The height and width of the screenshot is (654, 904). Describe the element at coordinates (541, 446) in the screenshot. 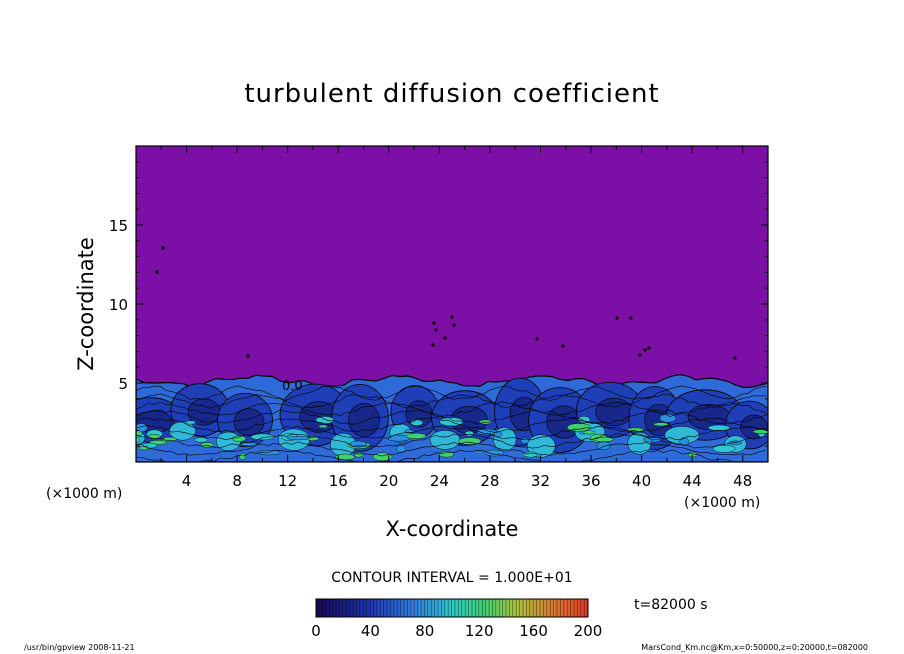

I see `eddy-edge` at that location.